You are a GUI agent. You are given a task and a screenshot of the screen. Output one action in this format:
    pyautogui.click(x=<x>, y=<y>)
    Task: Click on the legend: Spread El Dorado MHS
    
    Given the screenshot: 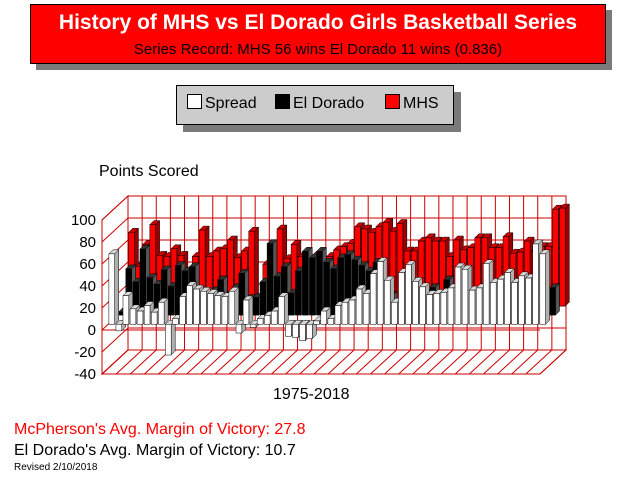 What is the action you would take?
    pyautogui.click(x=315, y=105)
    